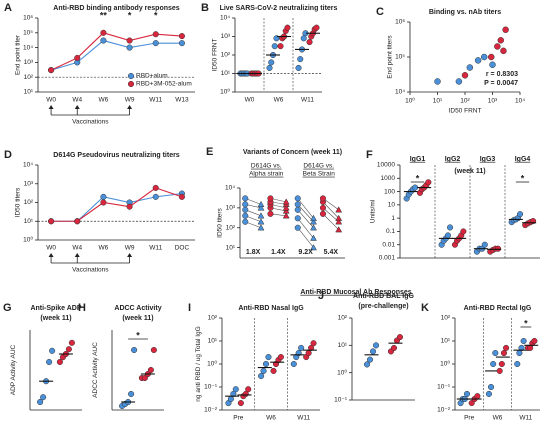 This screenshot has height=432, width=554. Describe the element at coordinates (215, 55) in the screenshot. I see `y-axis-label: ID50 FRNT` at that location.